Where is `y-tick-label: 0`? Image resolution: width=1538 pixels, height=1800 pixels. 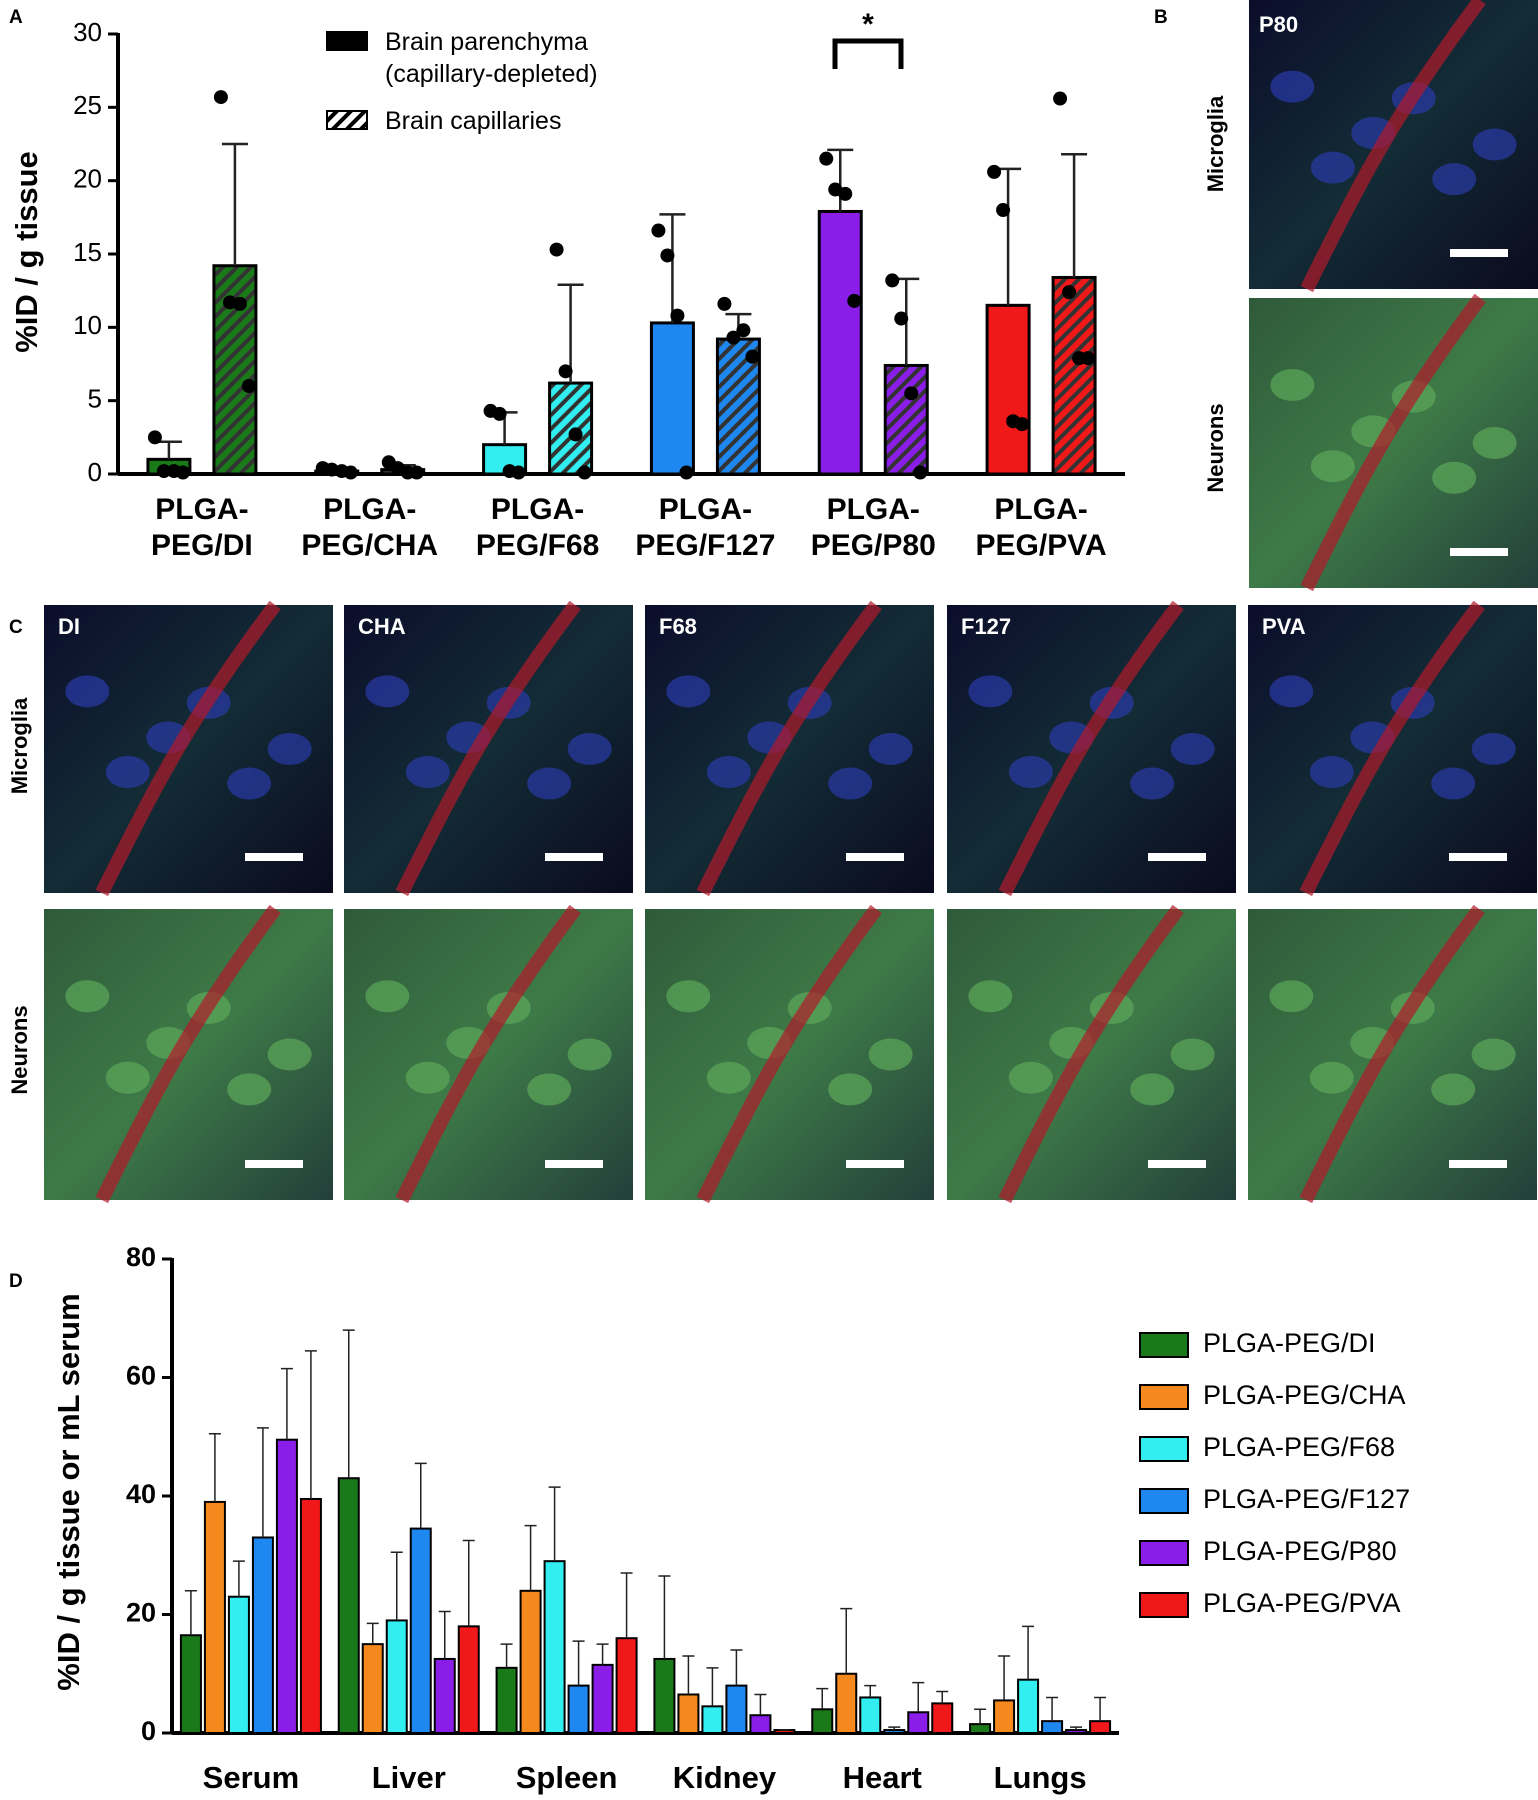
y-tick-label: 0 is located at coordinates (148, 1731).